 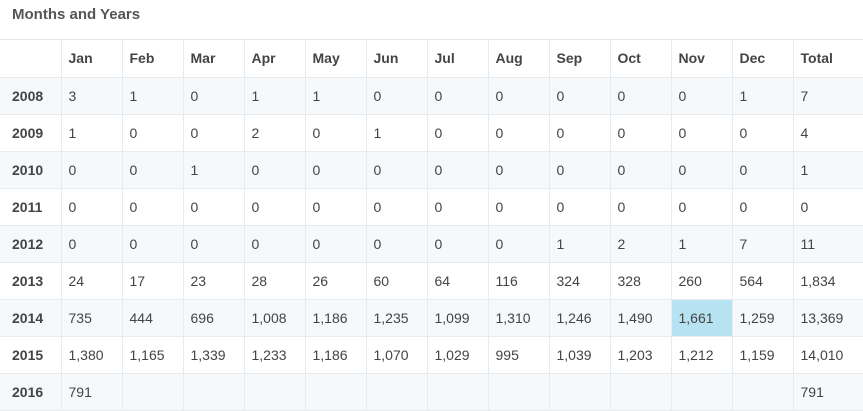 I want to click on column-header: Jun, so click(x=397, y=59).